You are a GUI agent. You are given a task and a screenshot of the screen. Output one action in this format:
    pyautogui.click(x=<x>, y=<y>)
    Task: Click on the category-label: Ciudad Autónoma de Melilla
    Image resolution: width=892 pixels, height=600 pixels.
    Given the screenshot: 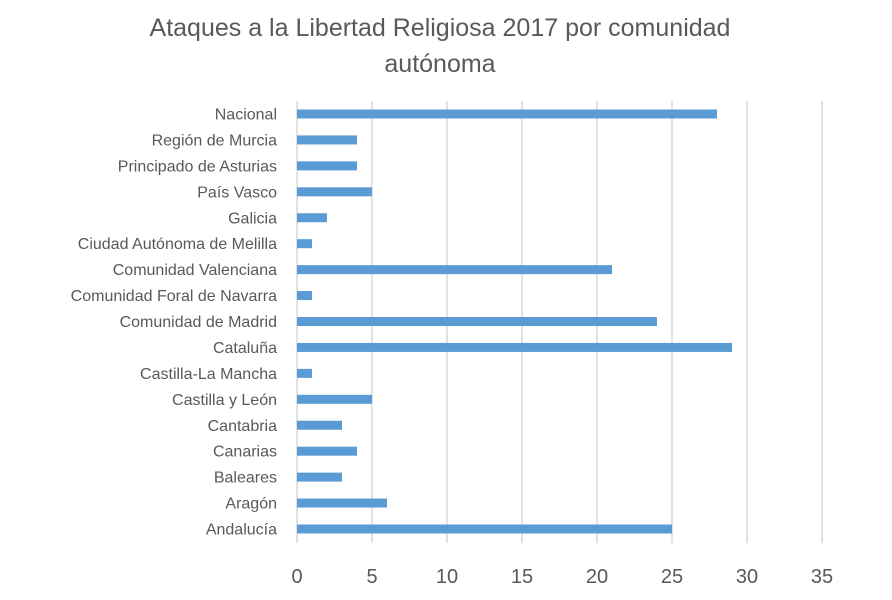 What is the action you would take?
    pyautogui.click(x=177, y=244)
    